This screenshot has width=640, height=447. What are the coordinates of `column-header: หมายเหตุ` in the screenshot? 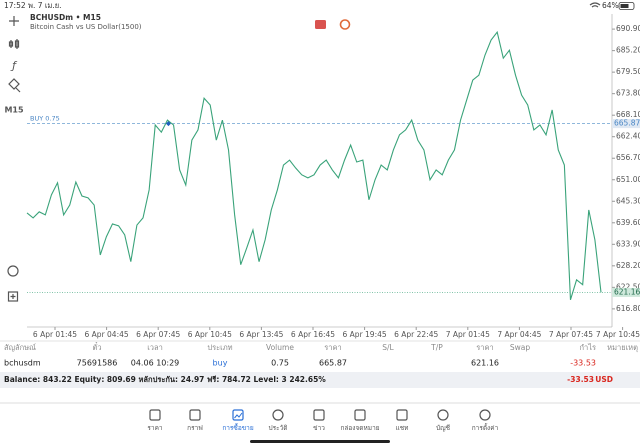 It's located at (622, 347).